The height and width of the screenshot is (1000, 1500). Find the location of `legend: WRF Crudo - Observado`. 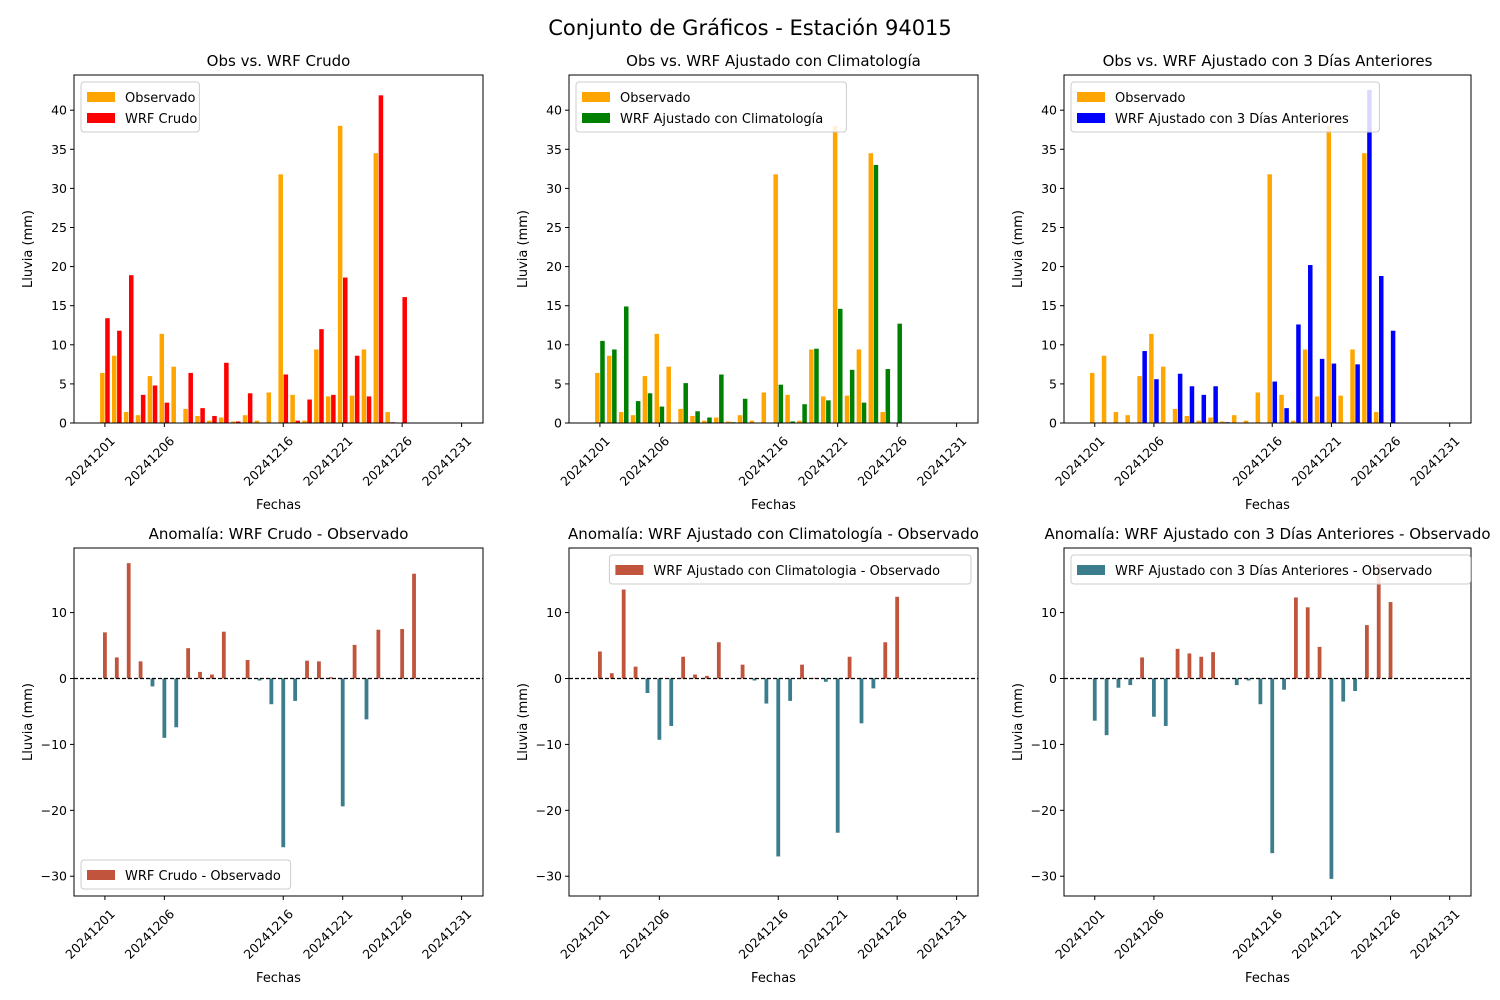

legend: WRF Crudo - Observado is located at coordinates (186, 874).